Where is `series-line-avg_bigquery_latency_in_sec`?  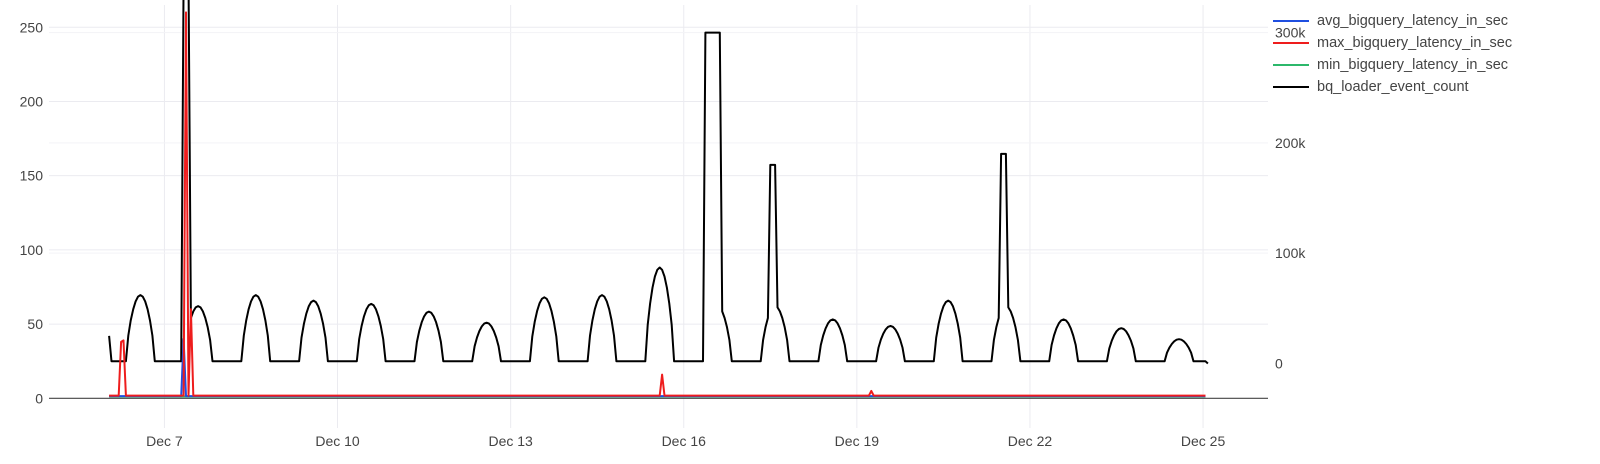 series-line-avg_bigquery_latency_in_sec is located at coordinates (657, 367).